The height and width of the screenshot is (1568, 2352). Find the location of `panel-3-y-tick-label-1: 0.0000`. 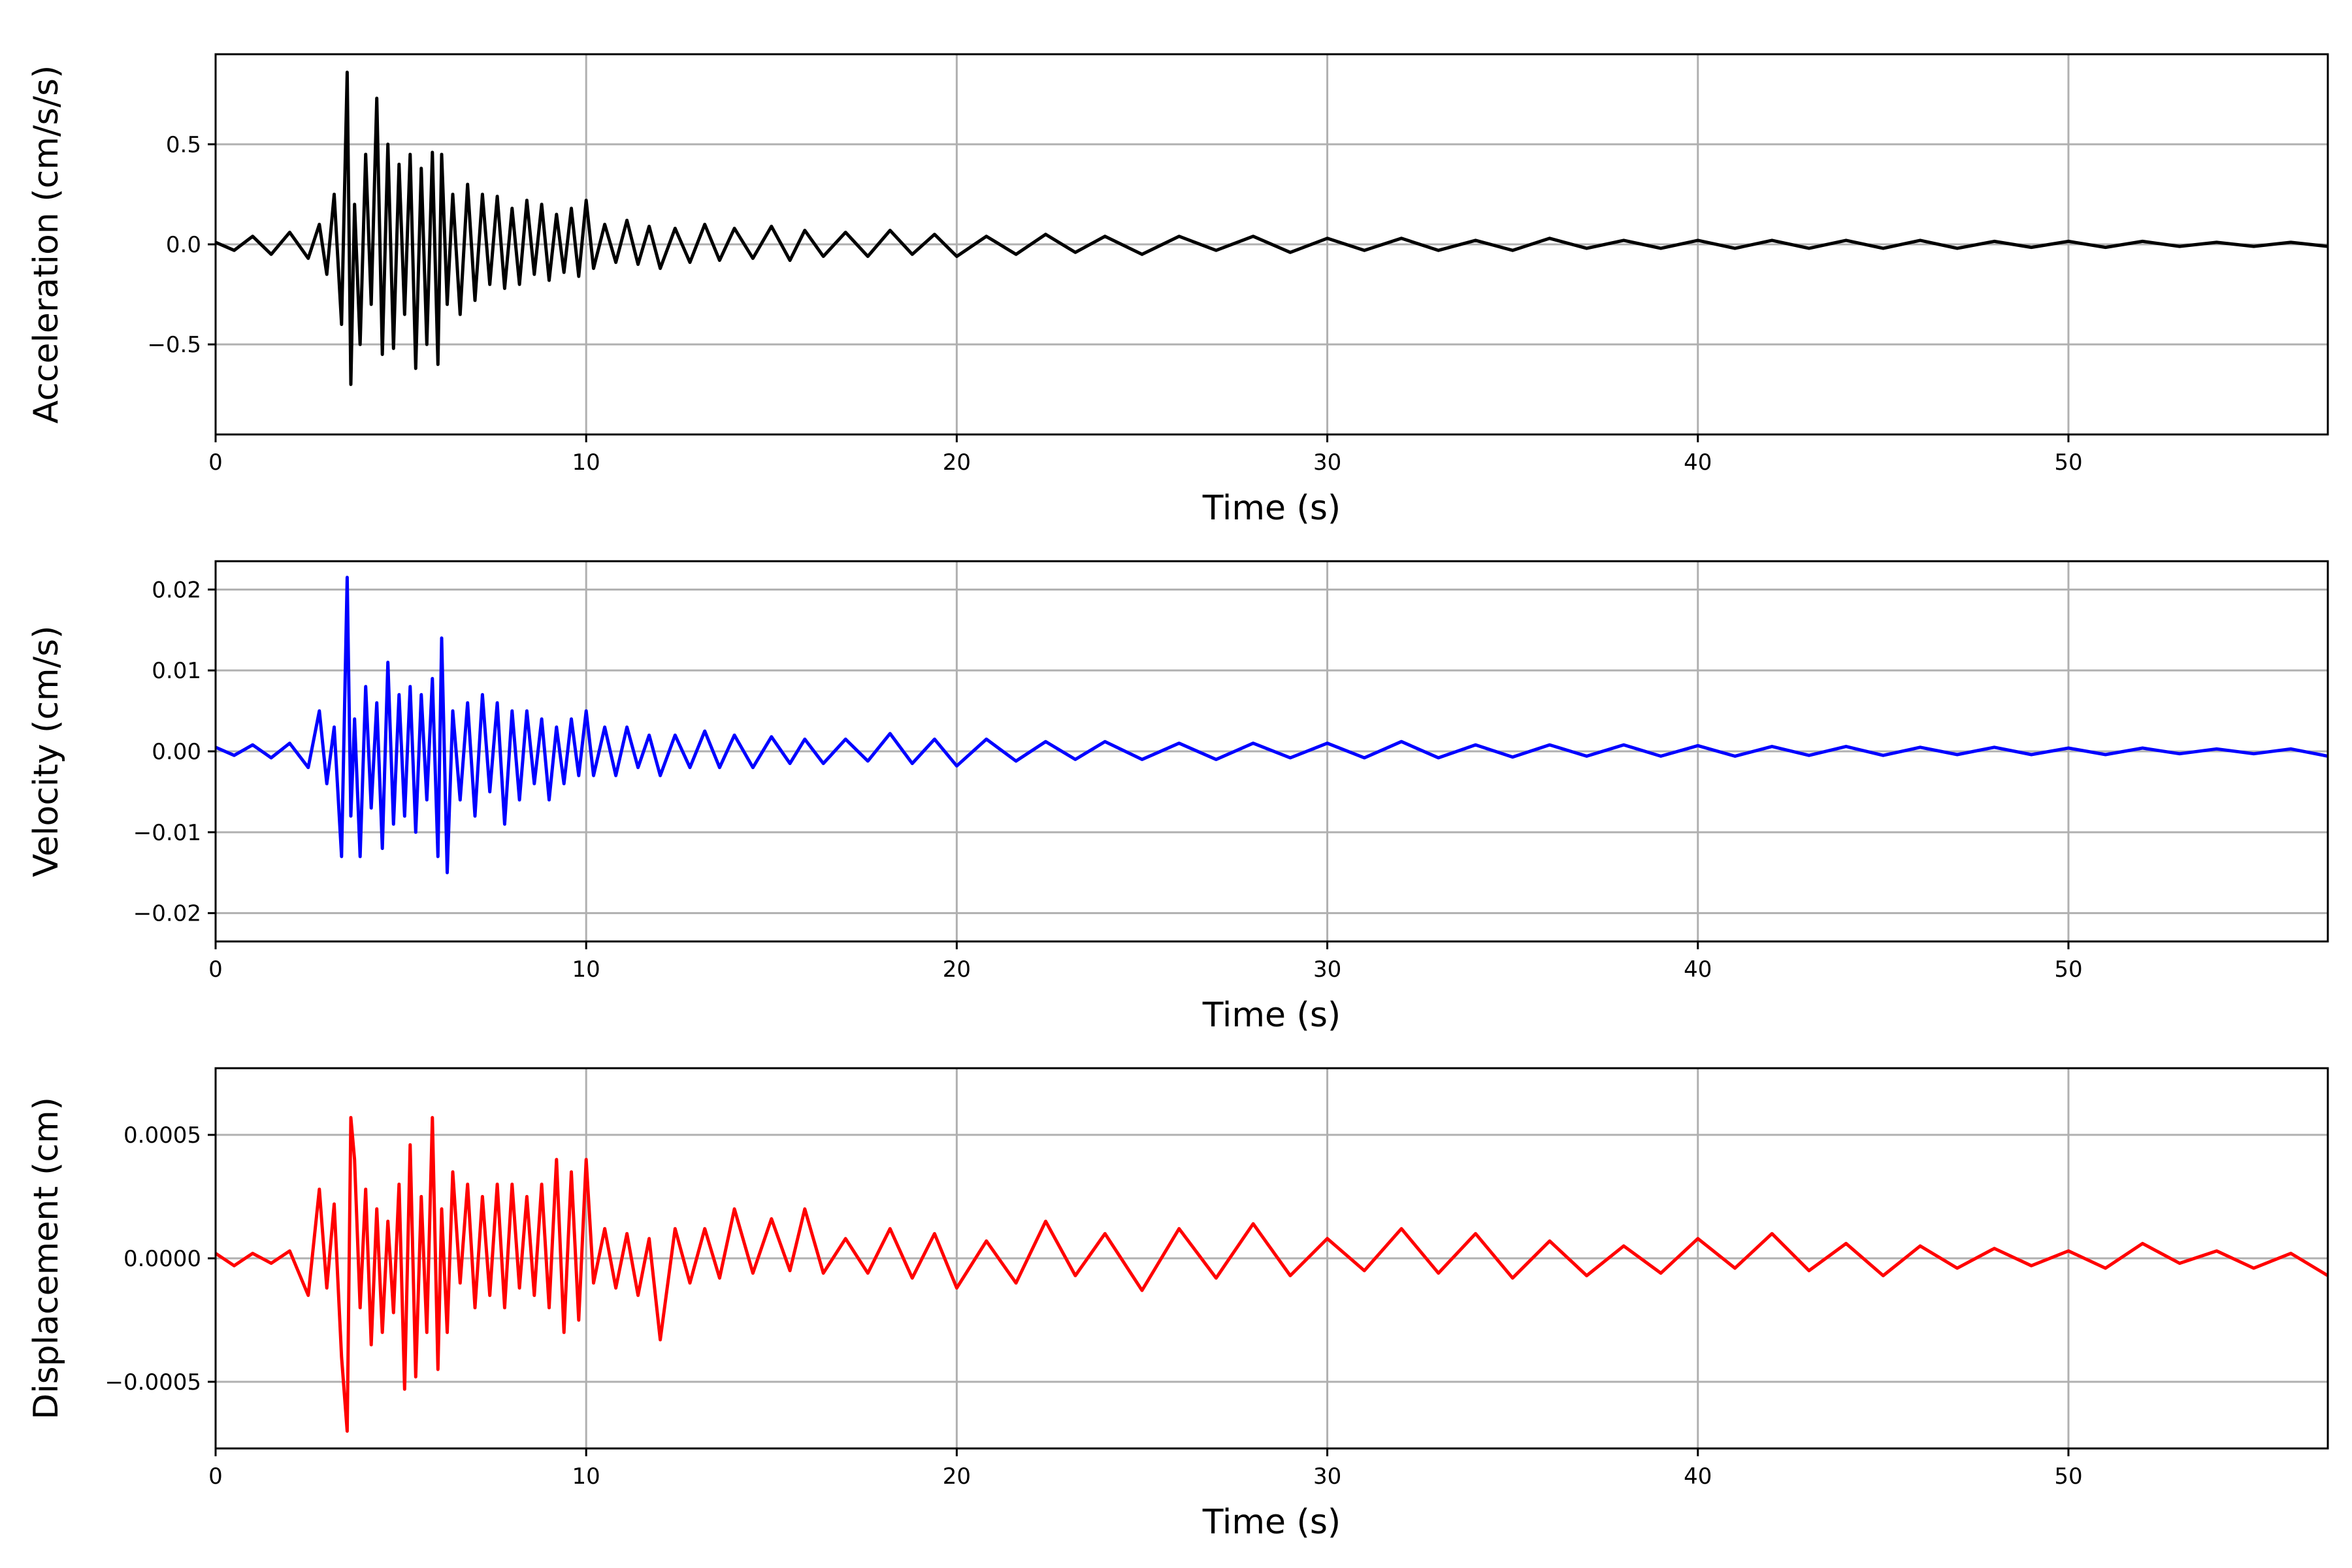

panel-3-y-tick-label-1: 0.0000 is located at coordinates (162, 1259).